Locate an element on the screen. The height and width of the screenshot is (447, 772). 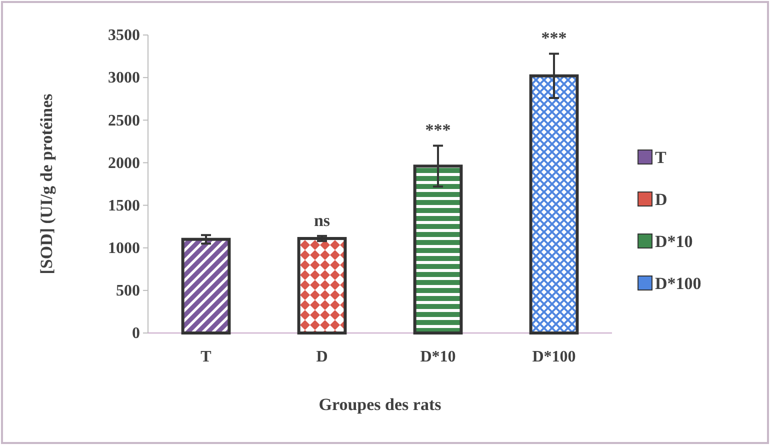
y-tick-label: 2000 is located at coordinates (124, 163).